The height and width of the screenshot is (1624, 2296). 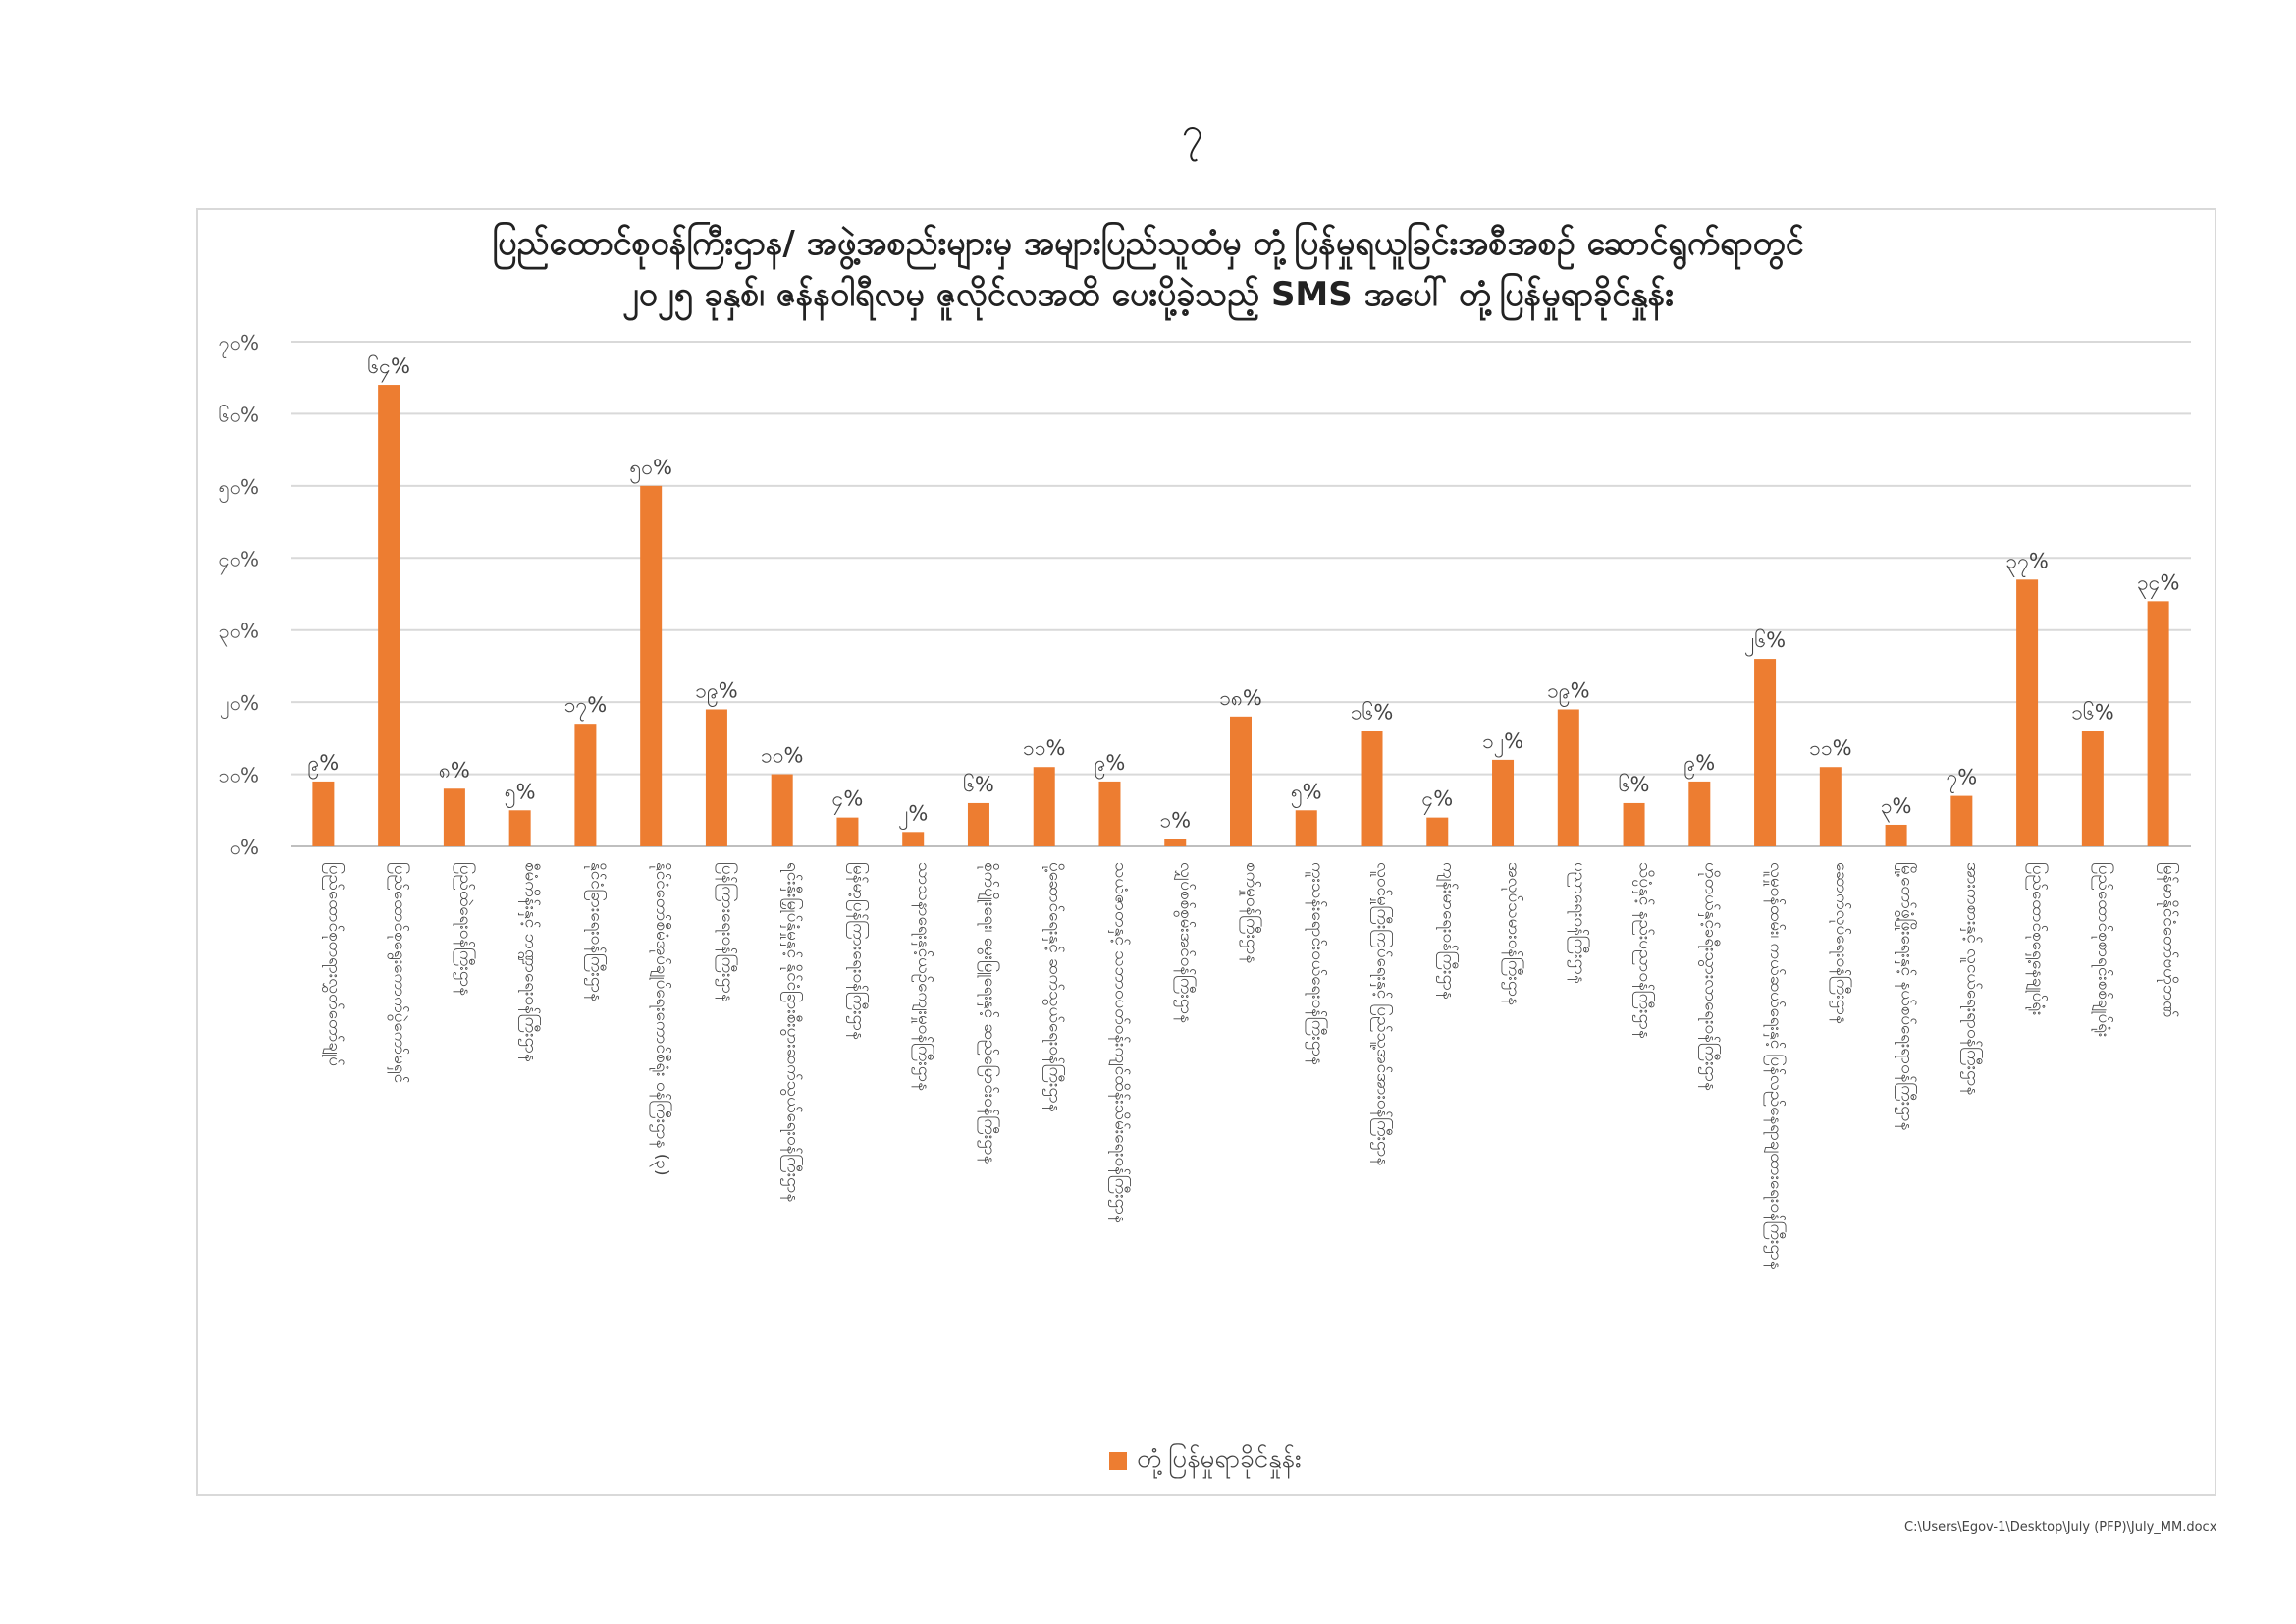 I want to click on x-tick-label: လျှပ်စစ်စွမ်းအင်ဝန်ကြီးဌာန, so click(x=1185, y=942).